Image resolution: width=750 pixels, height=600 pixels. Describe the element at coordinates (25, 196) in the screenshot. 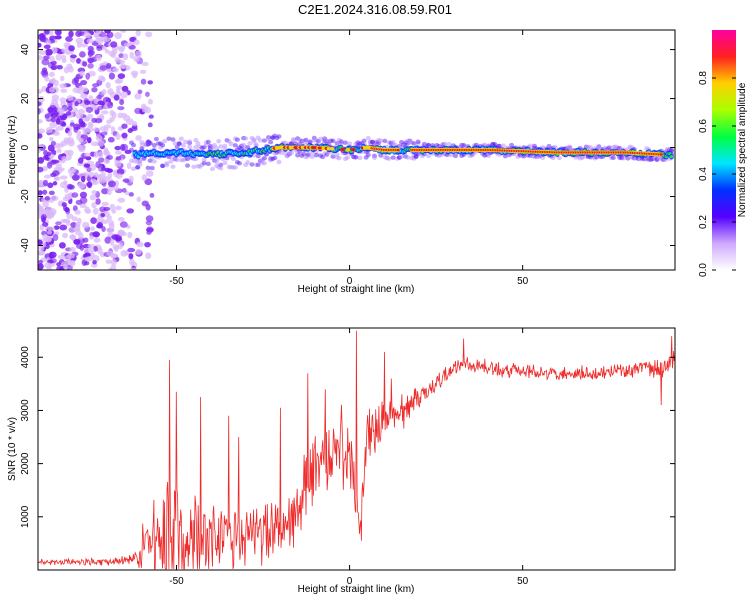

I see `y-tick-label: -20` at that location.